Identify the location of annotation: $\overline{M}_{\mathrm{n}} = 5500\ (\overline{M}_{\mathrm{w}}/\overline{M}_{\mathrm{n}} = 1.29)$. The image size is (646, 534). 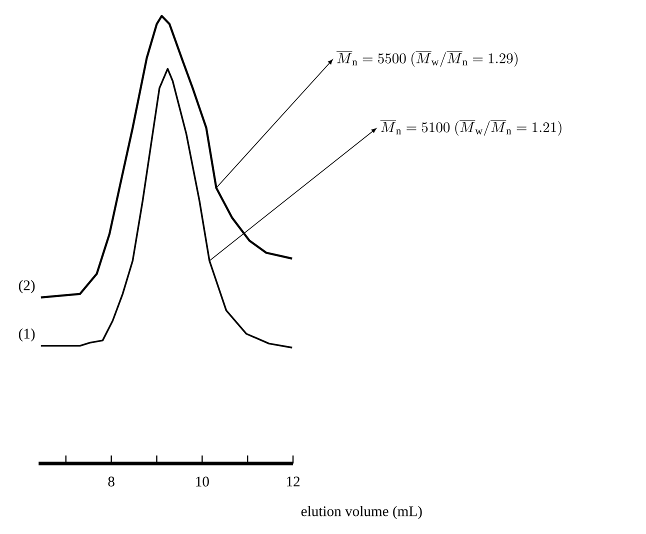
(427, 59).